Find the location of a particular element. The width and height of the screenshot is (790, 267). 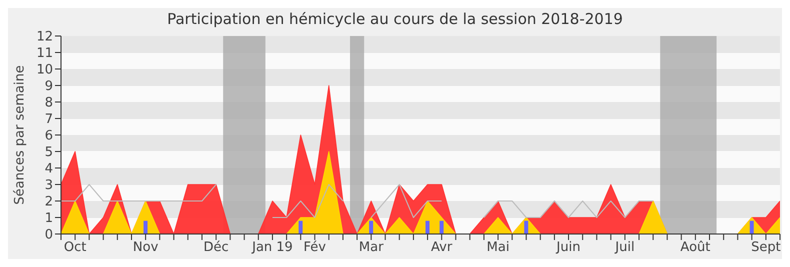

x-tick-label: Oct is located at coordinates (75, 248).